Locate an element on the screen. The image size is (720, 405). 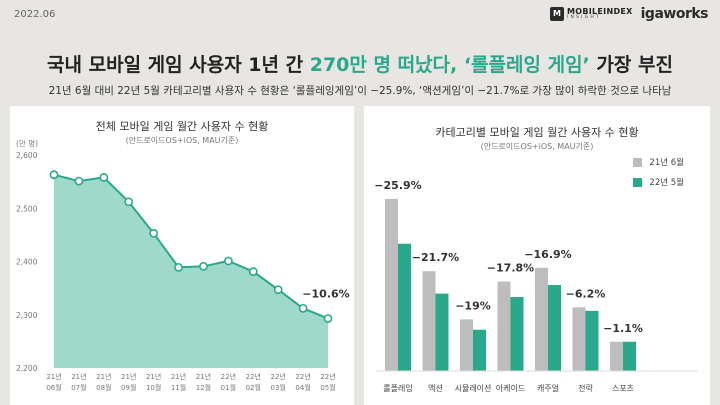
data-label: −25.9% is located at coordinates (397, 185).